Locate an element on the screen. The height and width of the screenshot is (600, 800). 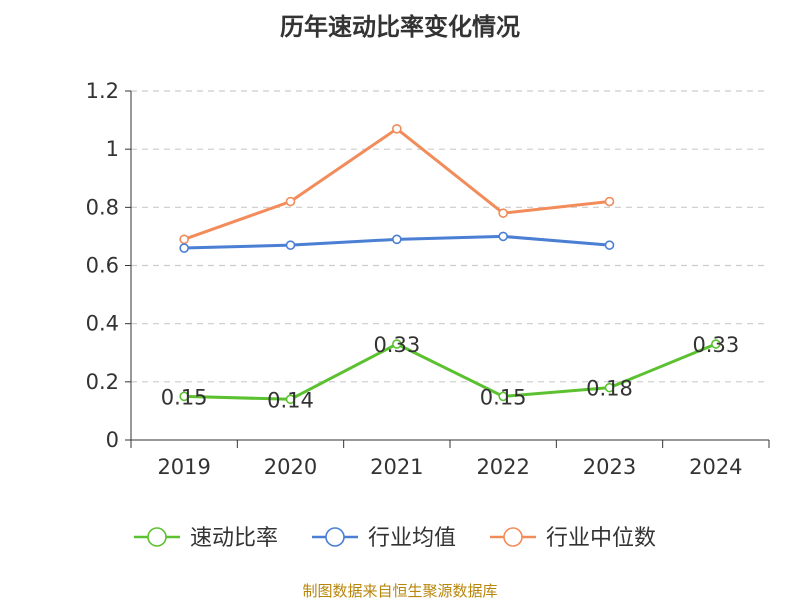
y-tick-label: 0 is located at coordinates (112, 440).